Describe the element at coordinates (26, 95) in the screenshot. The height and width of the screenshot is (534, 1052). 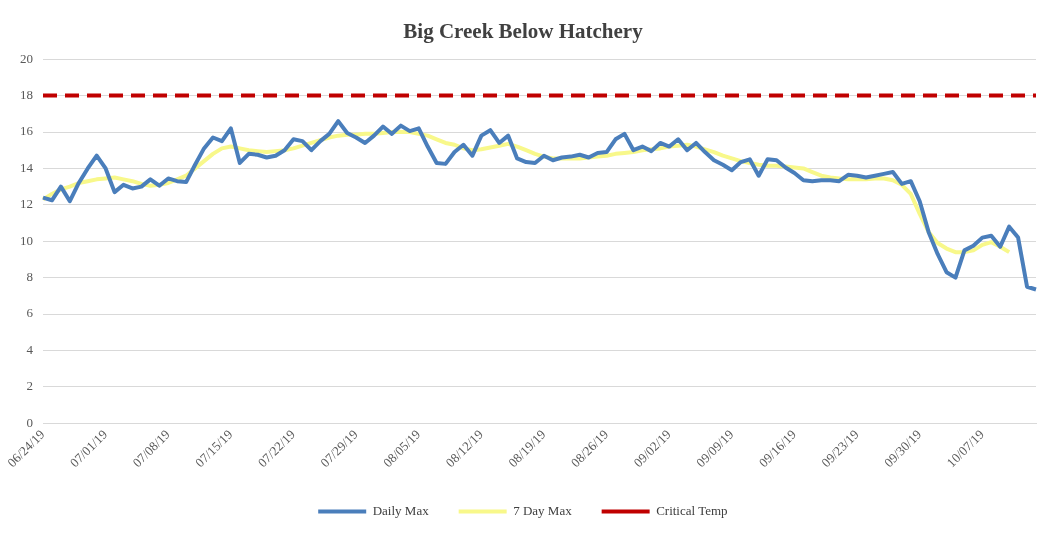
I see `y-tick-label: 18` at that location.